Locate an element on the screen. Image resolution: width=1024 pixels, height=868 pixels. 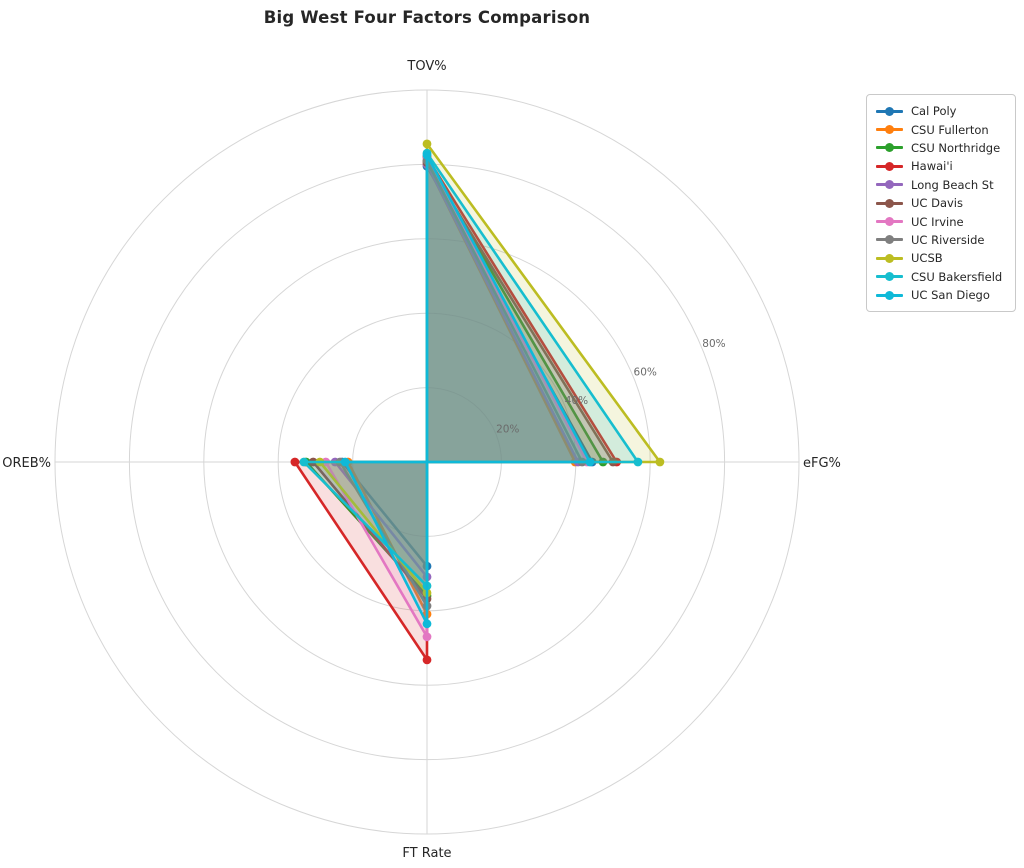
legend-label: CSU Northridge is located at coordinates (956, 147).